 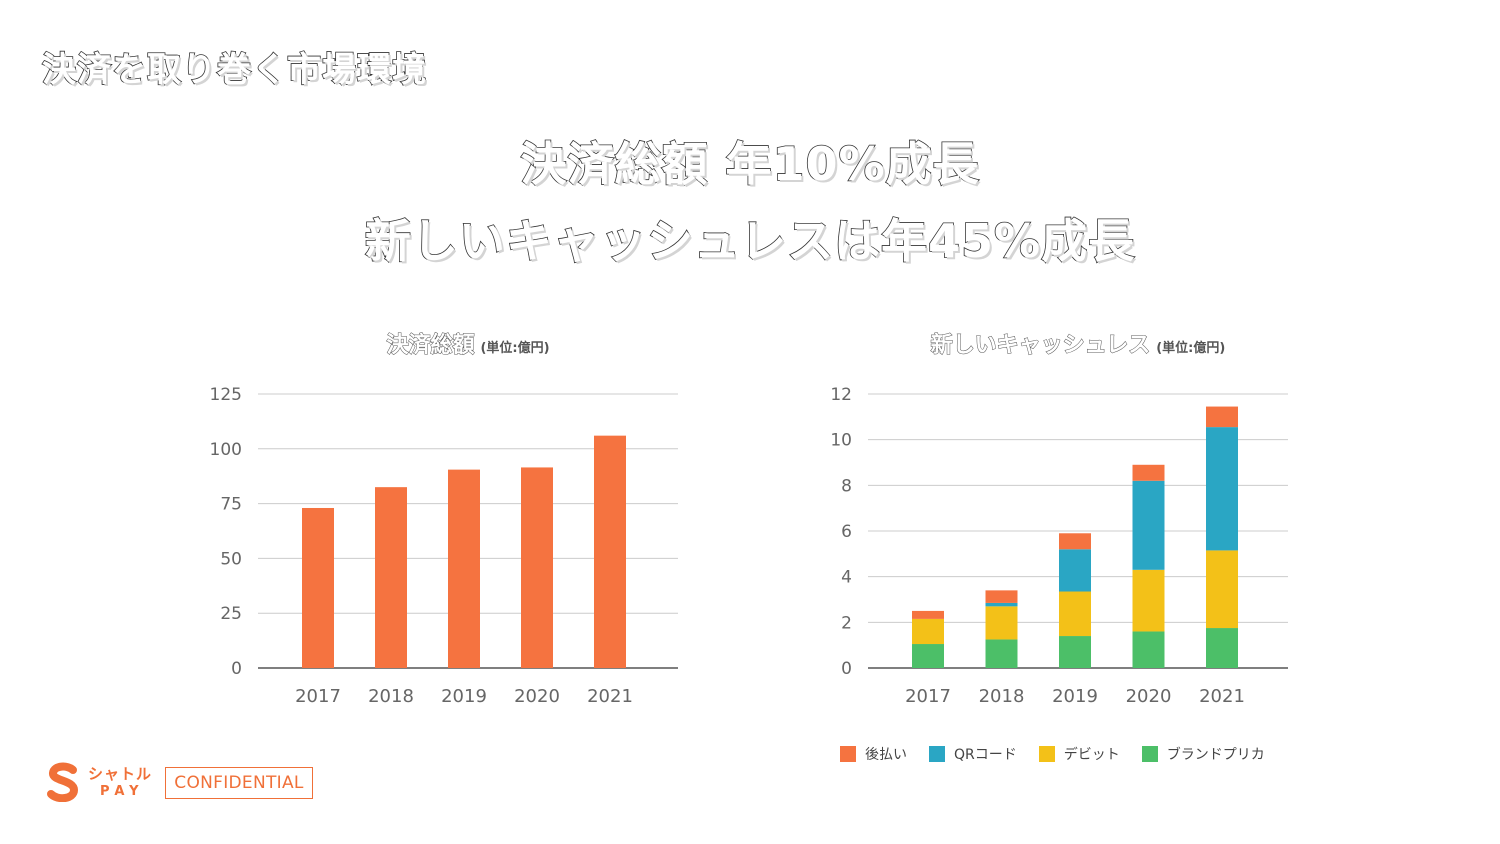 I want to click on legend-label-debit: デビット, so click(x=1091, y=755).